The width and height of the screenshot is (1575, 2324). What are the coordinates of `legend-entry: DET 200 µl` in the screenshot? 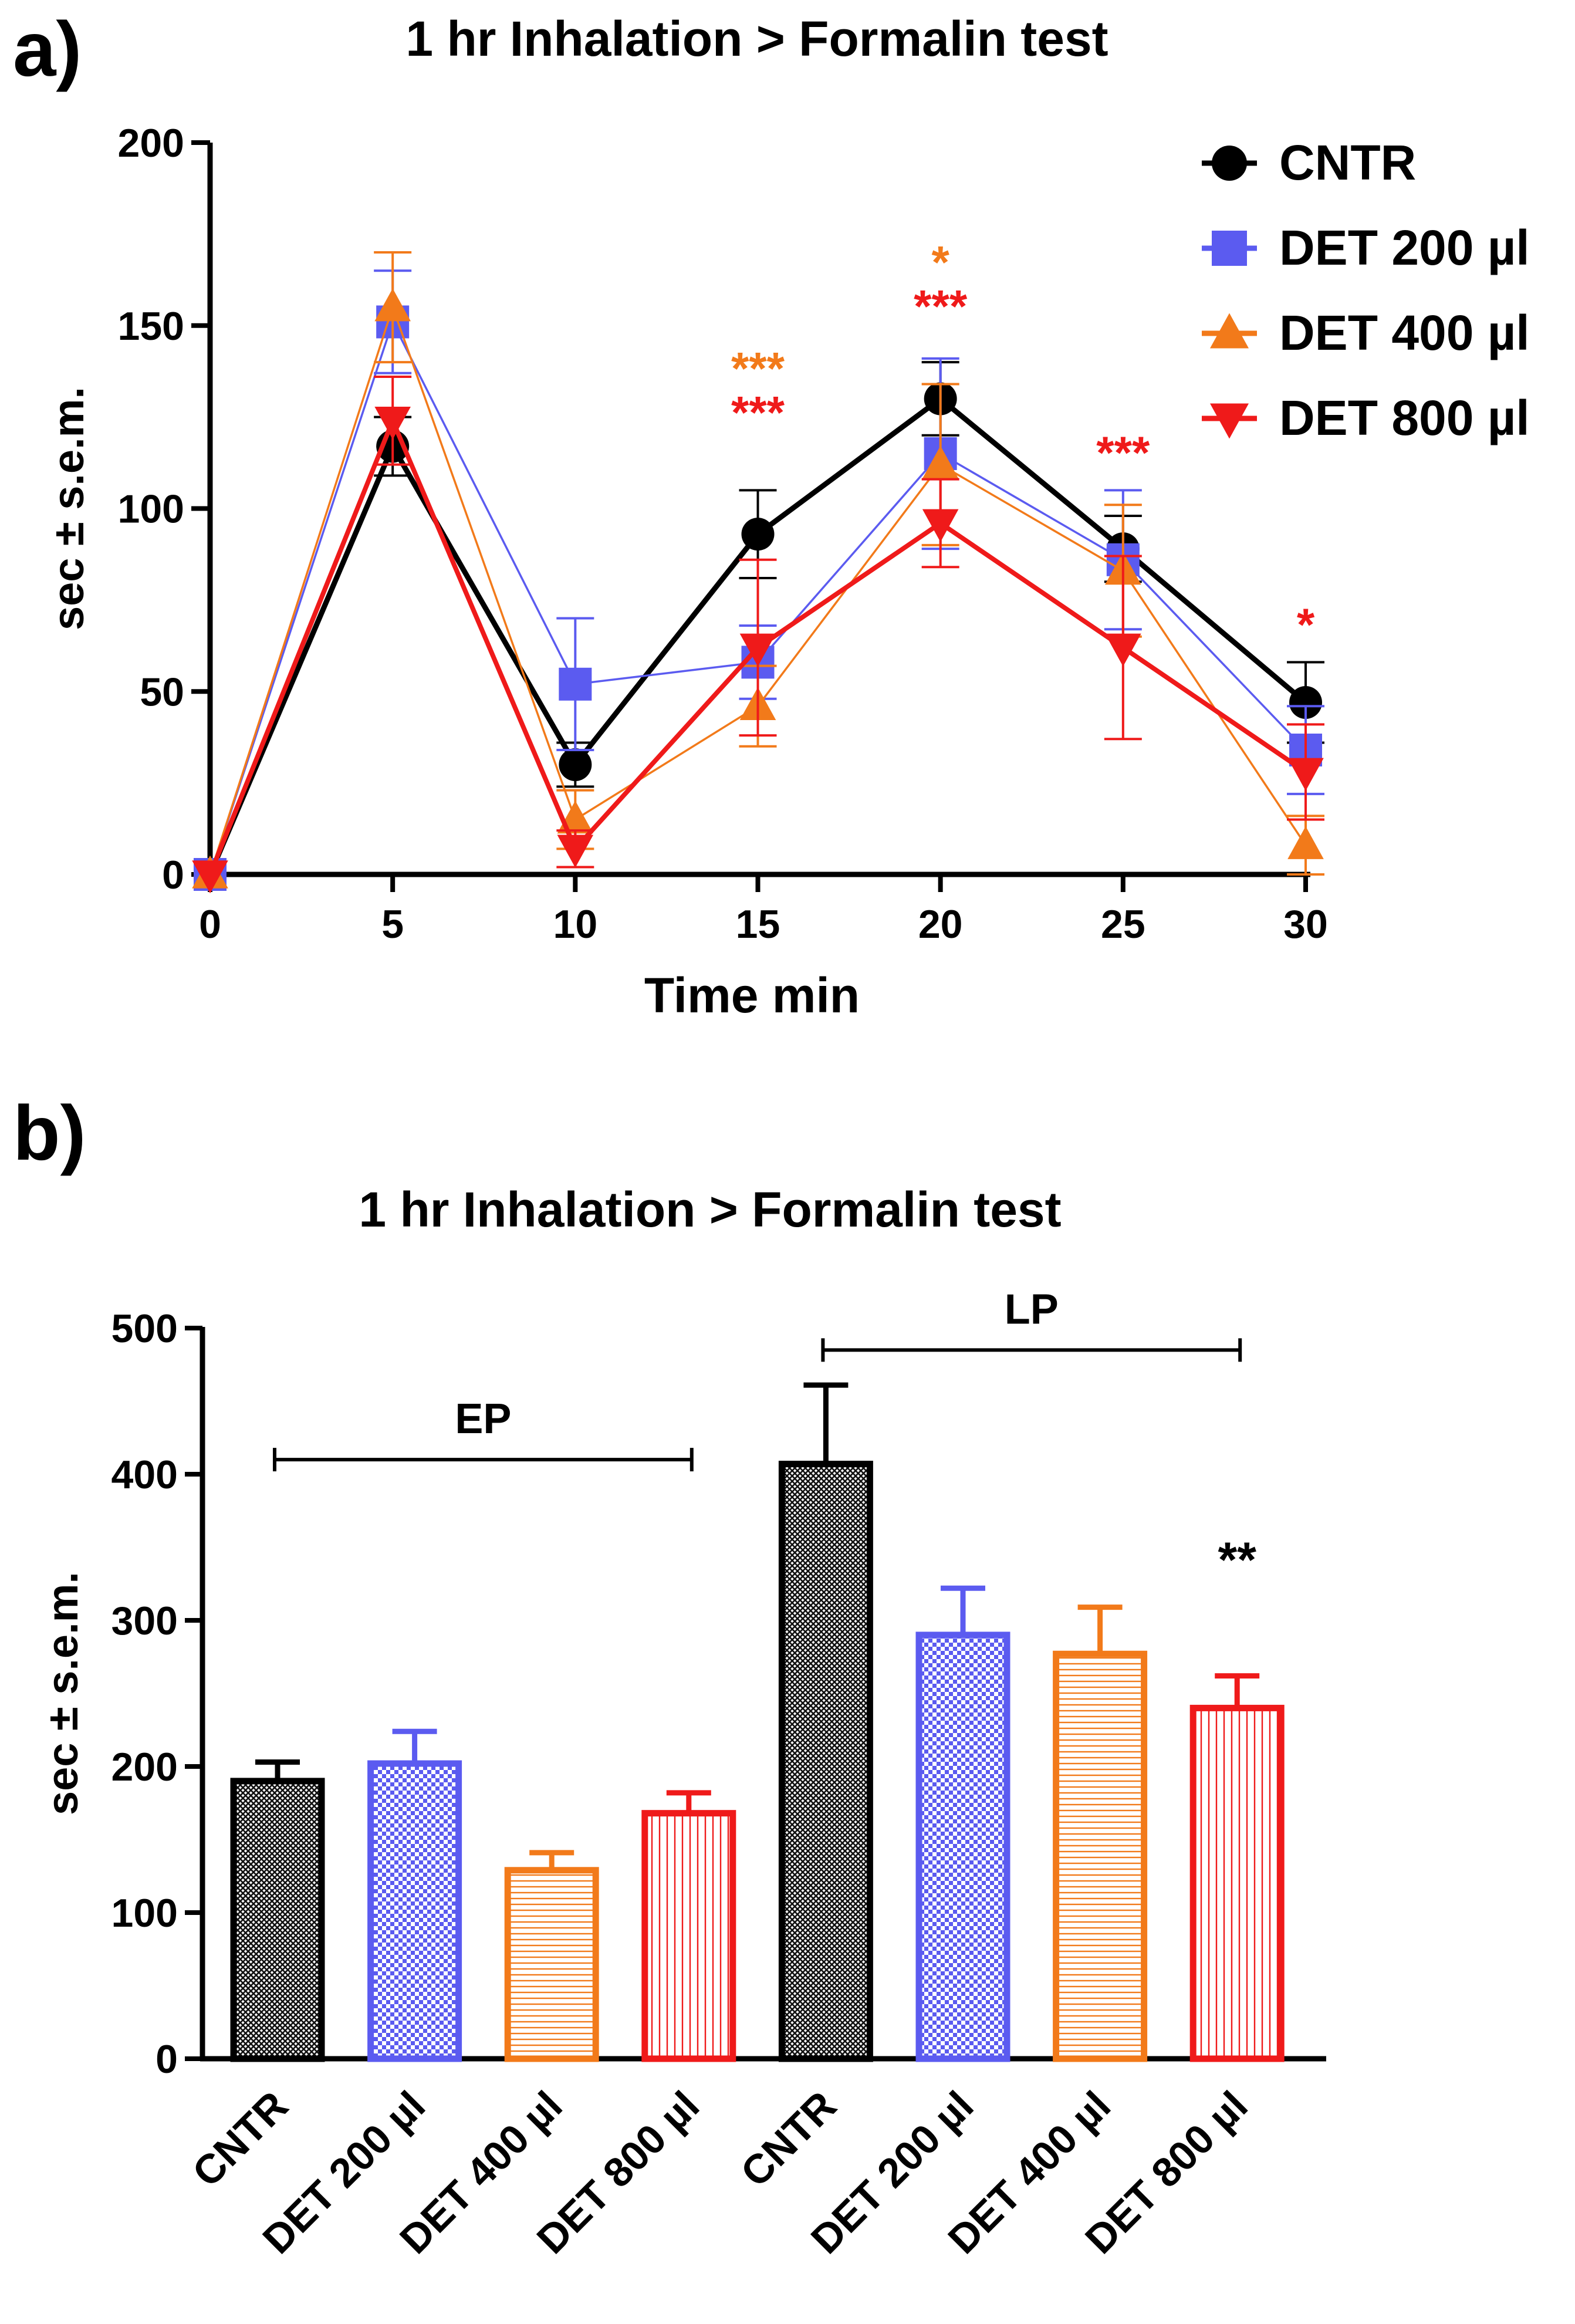 It's located at (1366, 248).